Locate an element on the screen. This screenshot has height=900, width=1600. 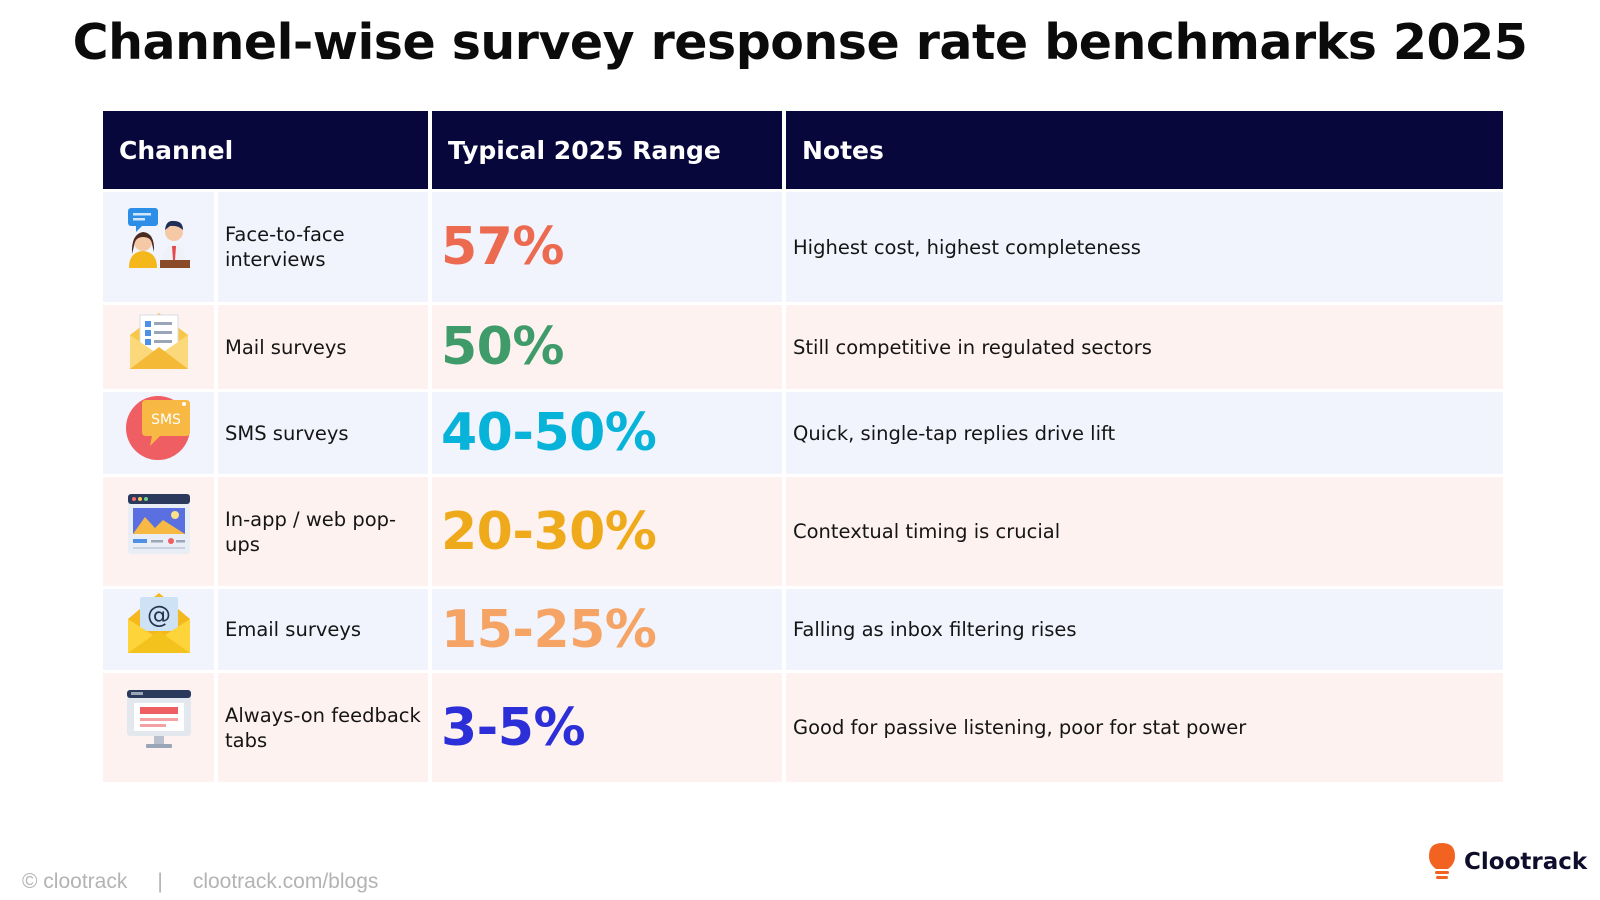
channel-label: Mail surveys is located at coordinates (323, 347).